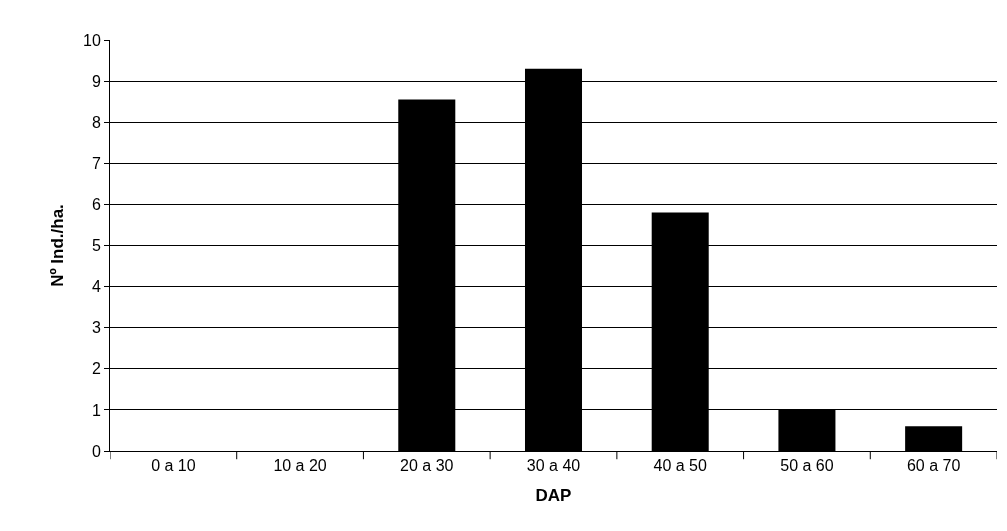  What do you see at coordinates (96, 287) in the screenshot?
I see `y-tick-label: 4` at bounding box center [96, 287].